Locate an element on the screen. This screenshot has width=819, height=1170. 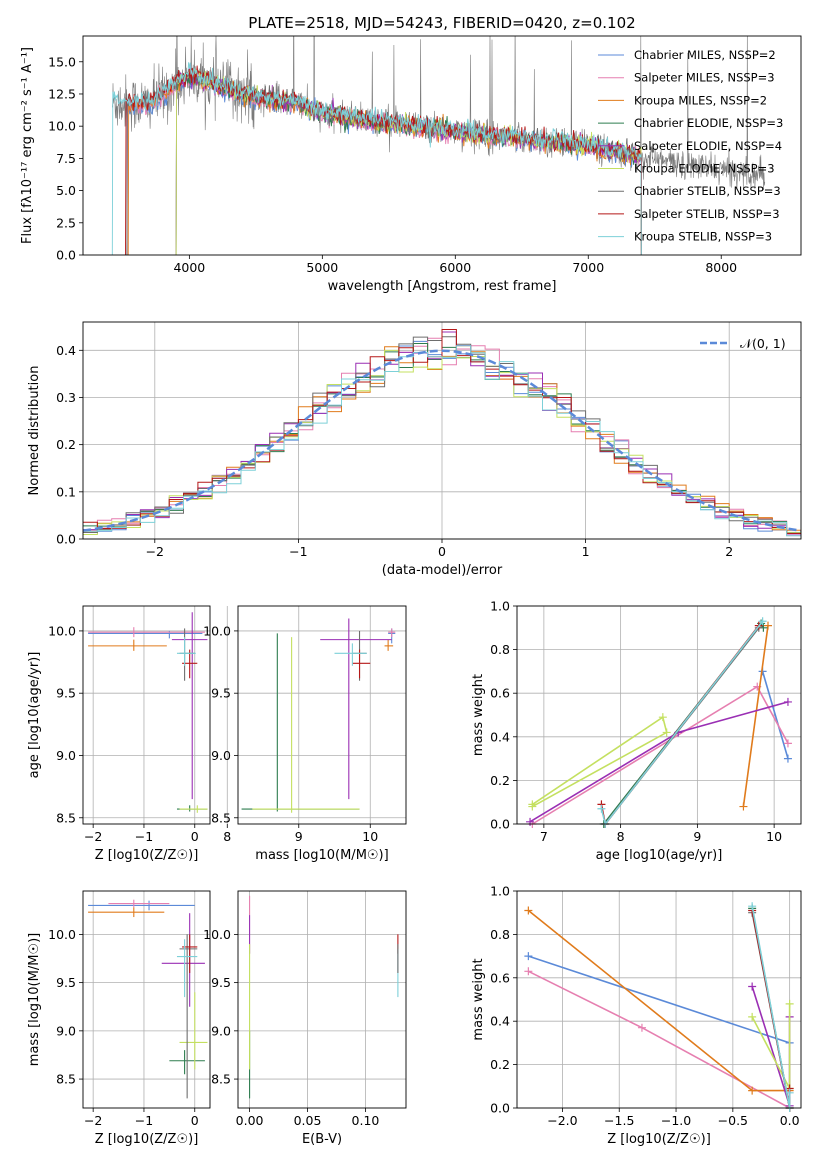
frame-weight_vs_Z is located at coordinates (659, 999).